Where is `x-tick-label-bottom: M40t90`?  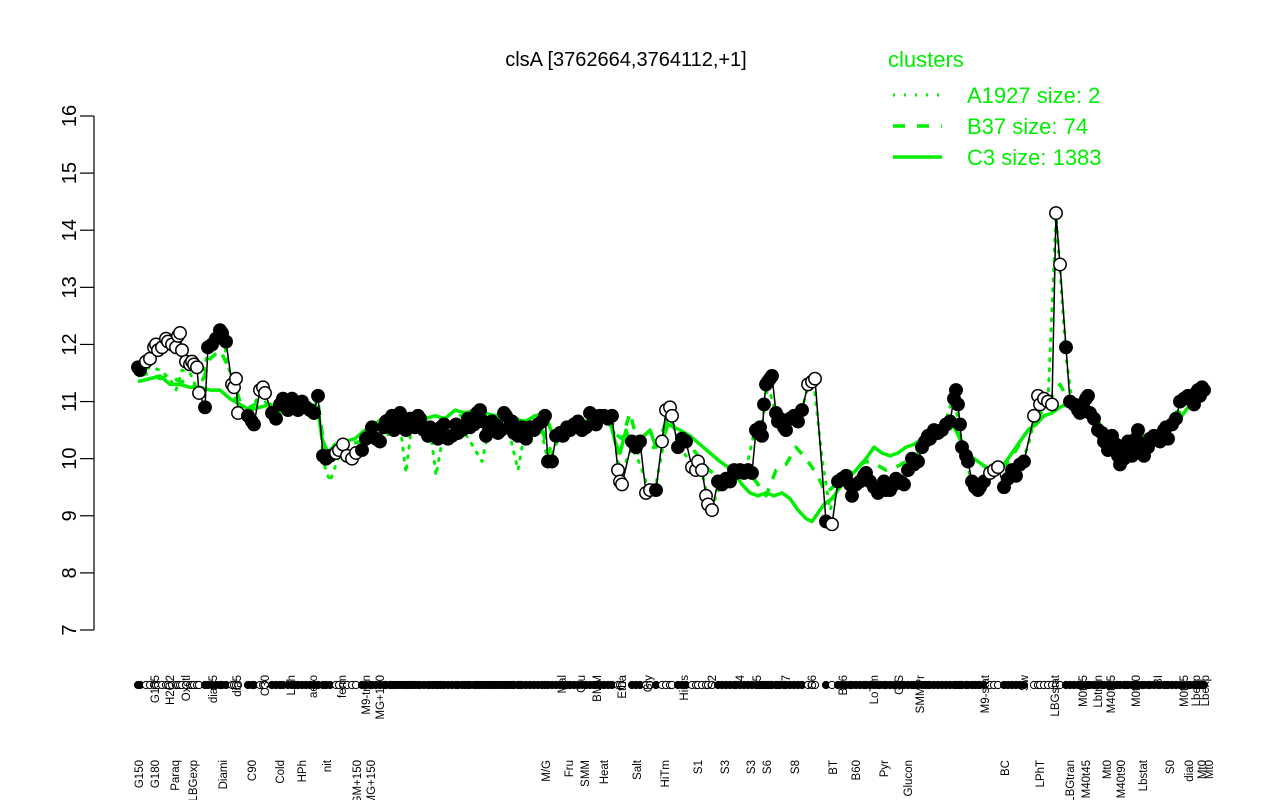
x-tick-label-bottom: M40t90 is located at coordinates (1122, 779).